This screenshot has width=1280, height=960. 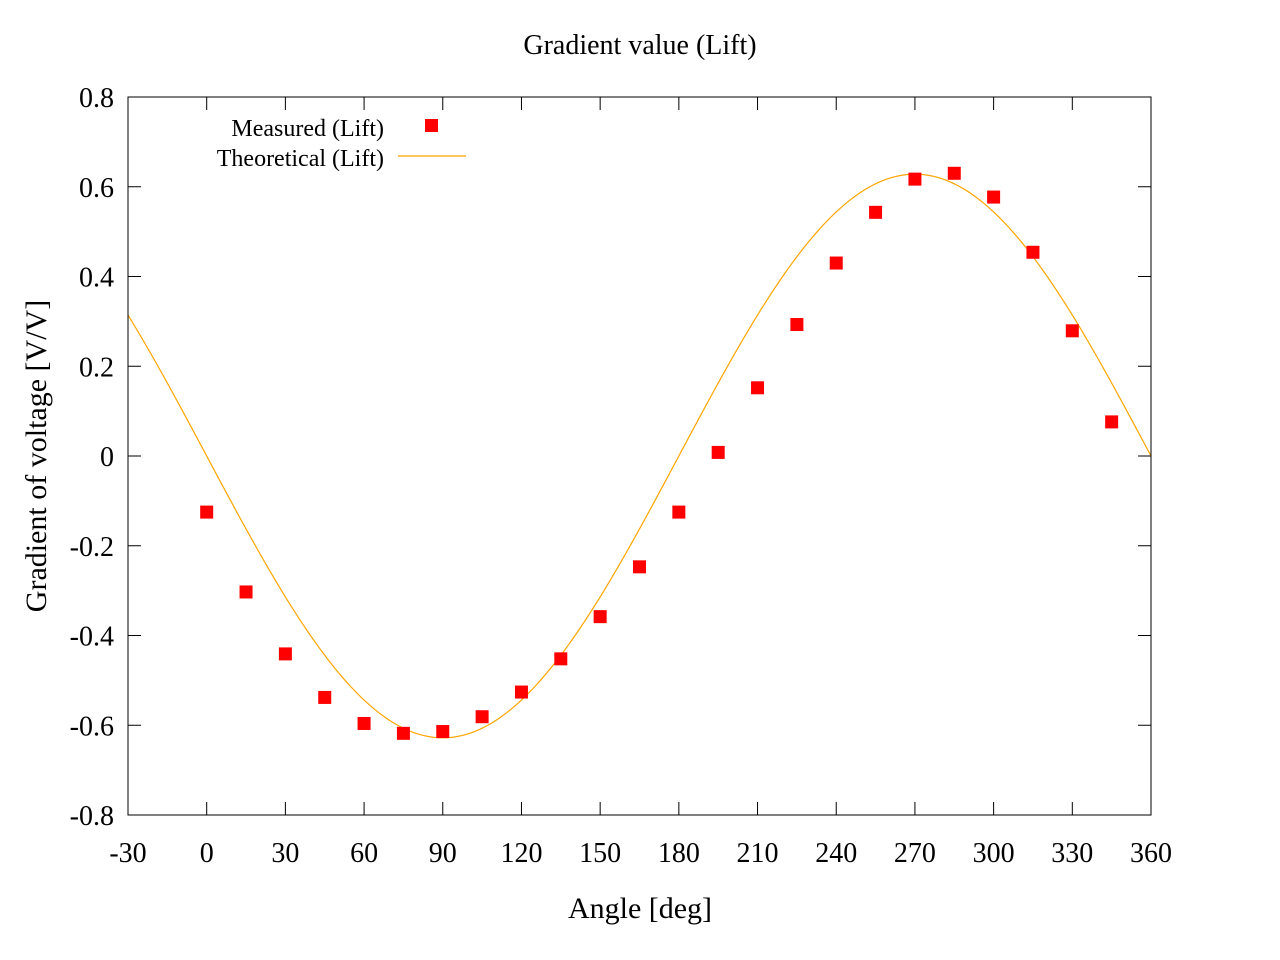 What do you see at coordinates (285, 853) in the screenshot?
I see `x-tick-label: 30` at bounding box center [285, 853].